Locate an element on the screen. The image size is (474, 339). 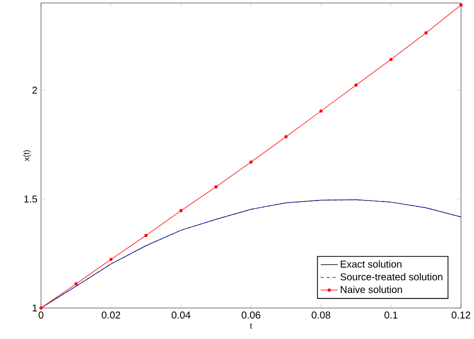
legend-label: Exact solution is located at coordinates (371, 264).